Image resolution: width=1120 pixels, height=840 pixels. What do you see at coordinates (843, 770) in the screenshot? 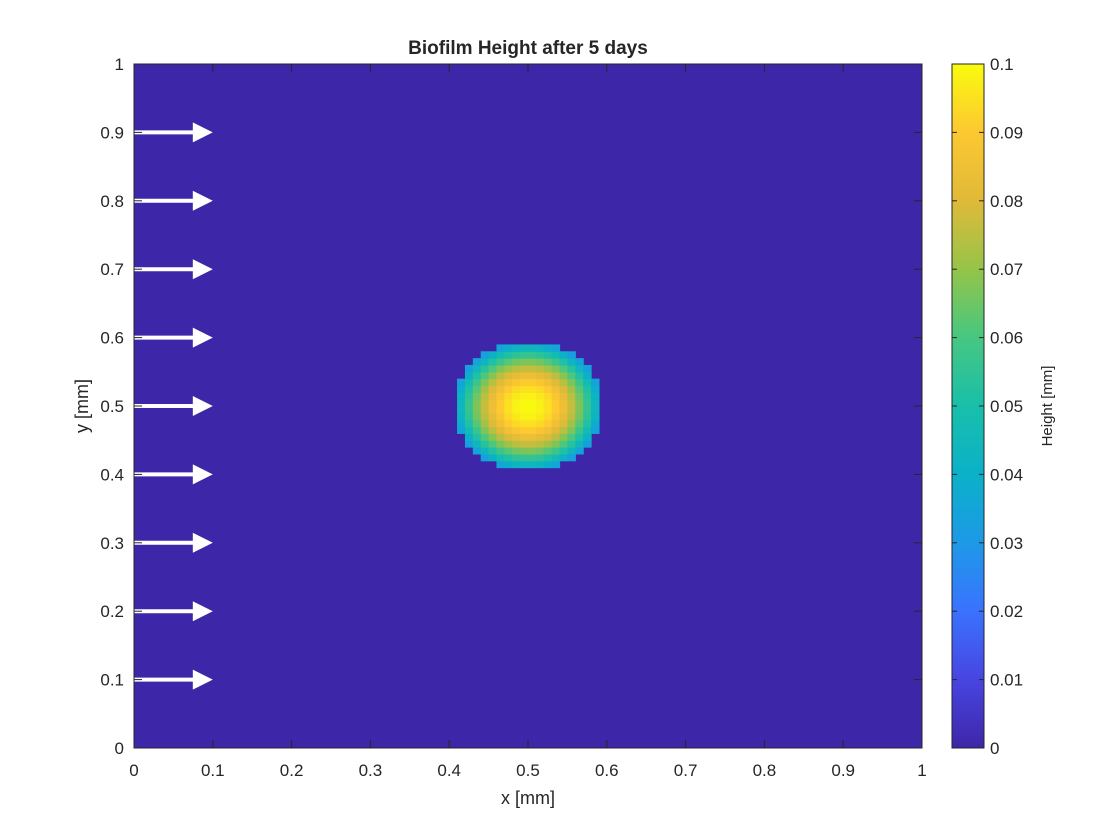
I see `x-tick-label: 0.9` at bounding box center [843, 770].